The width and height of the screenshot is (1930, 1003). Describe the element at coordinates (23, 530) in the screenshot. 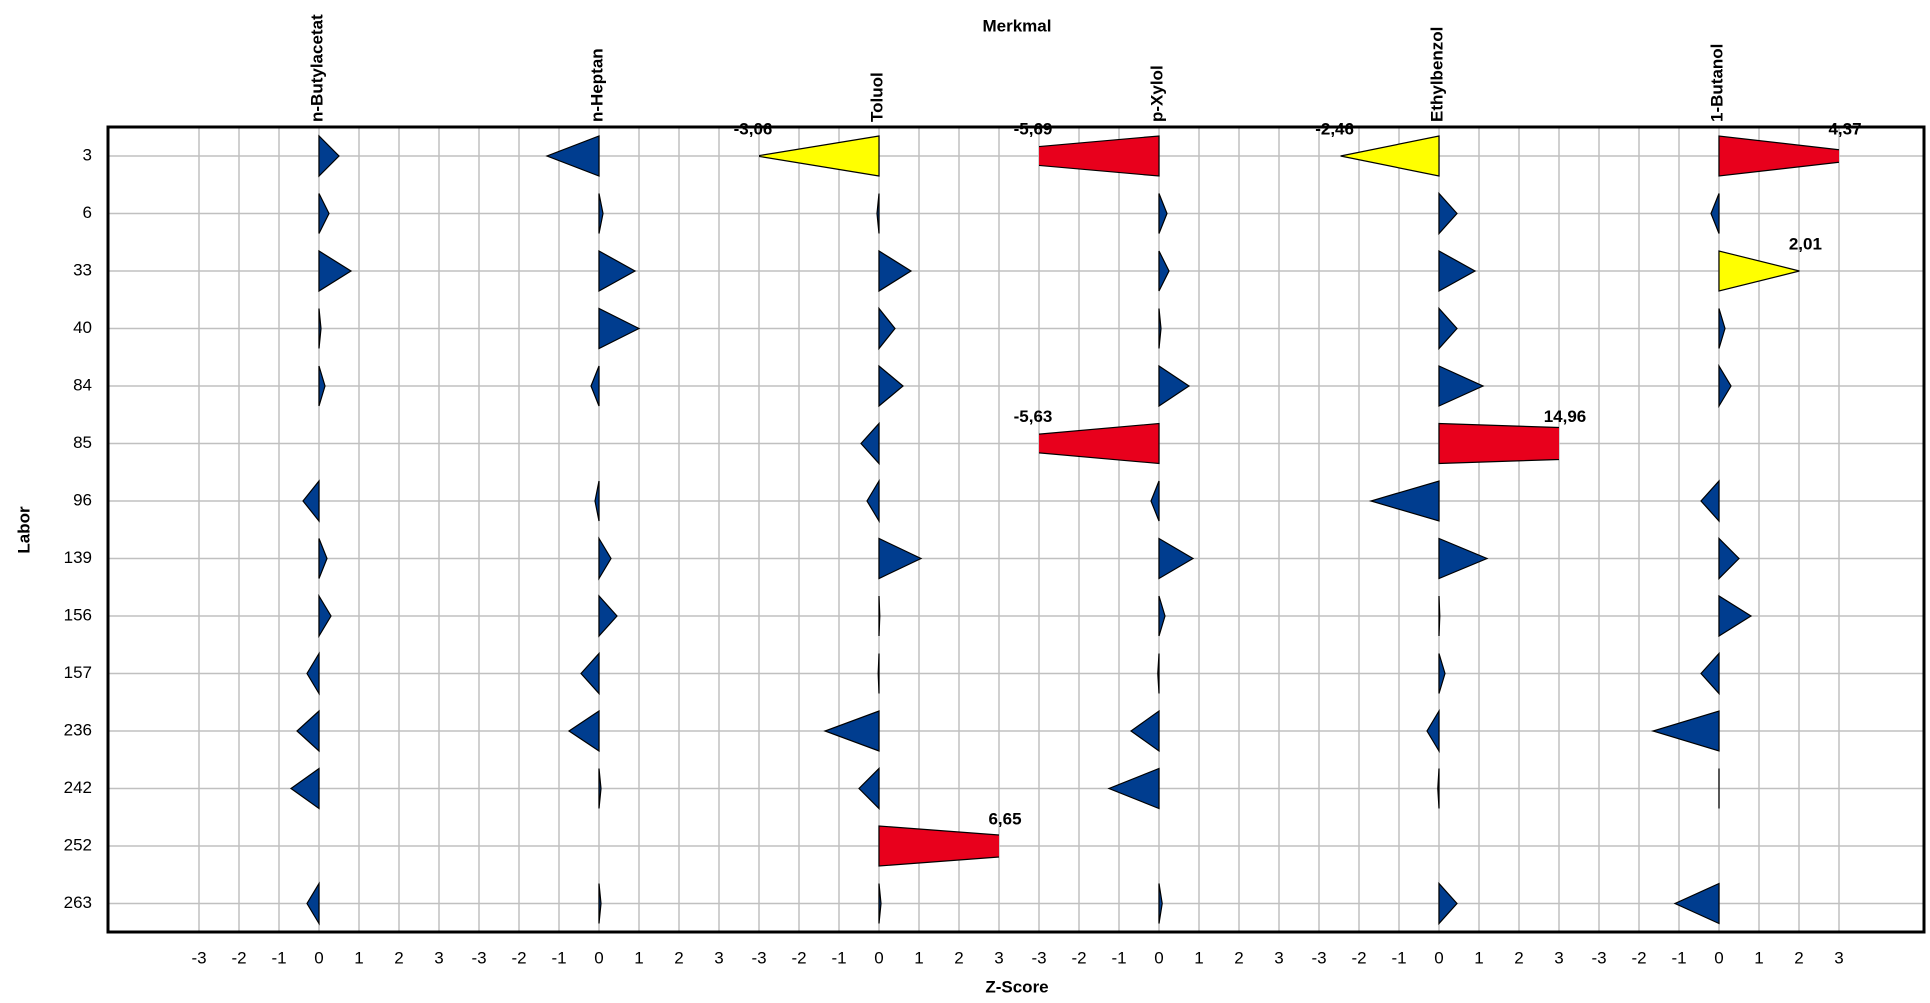

I see `y-axis-label: Labor` at that location.